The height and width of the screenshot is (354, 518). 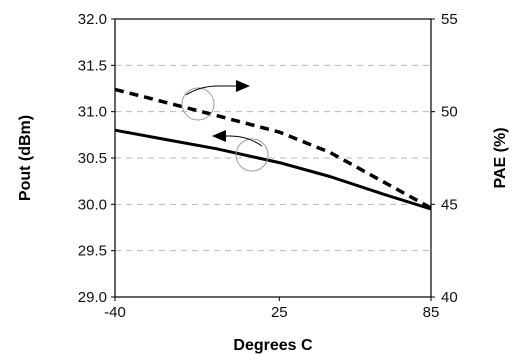 What do you see at coordinates (449, 19) in the screenshot?
I see `y2-tick-label: 55` at bounding box center [449, 19].